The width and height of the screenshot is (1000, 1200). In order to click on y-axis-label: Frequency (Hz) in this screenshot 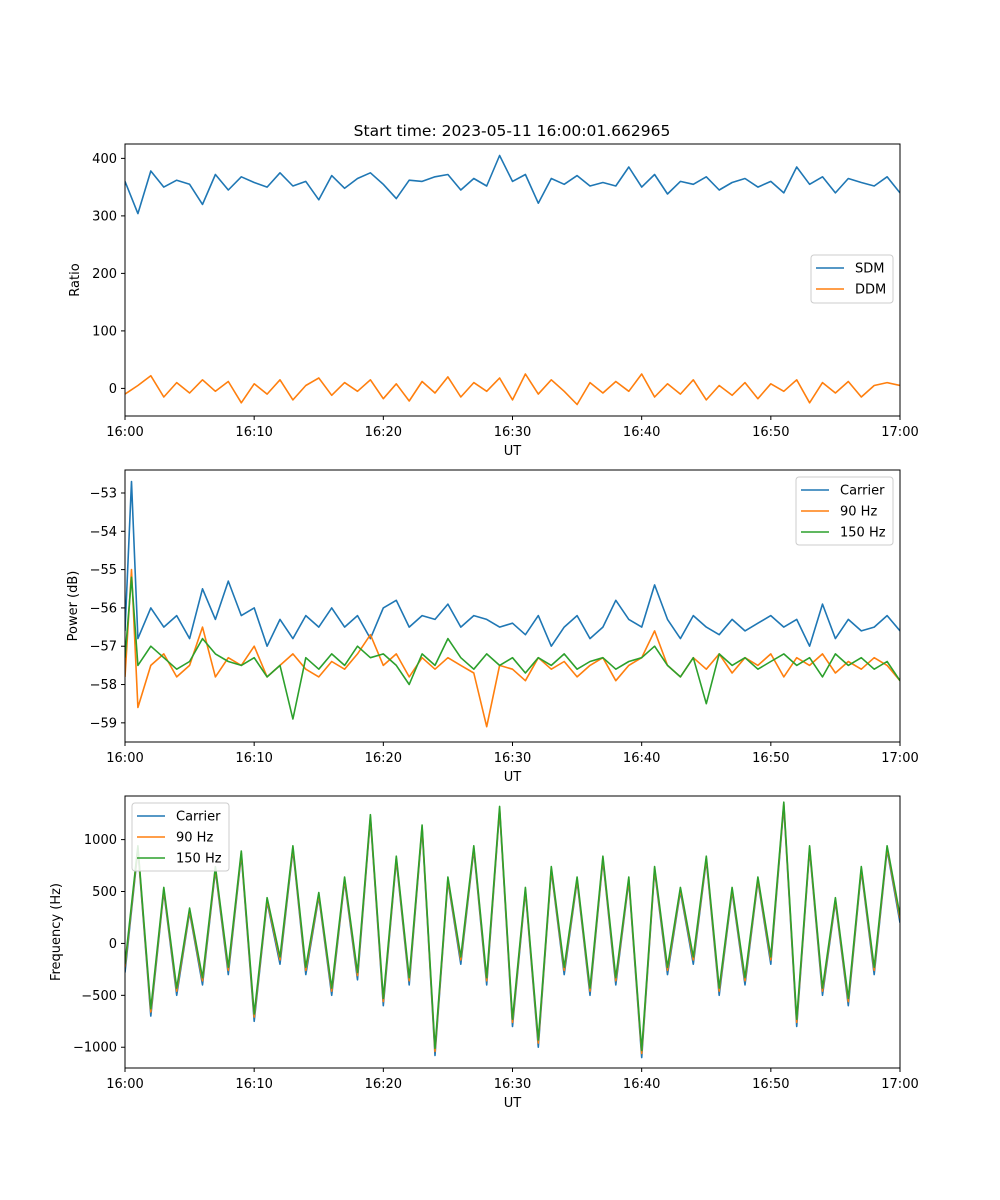, I will do `click(56, 932)`.